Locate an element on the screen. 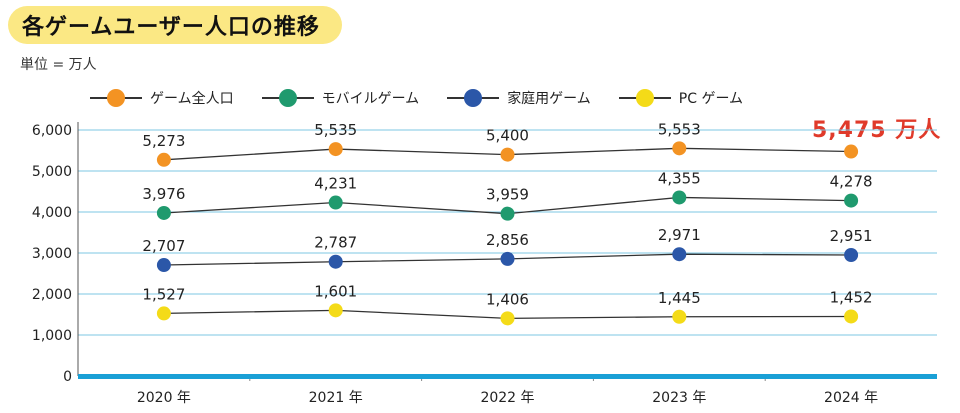 Image resolution: width=960 pixels, height=413 pixels. legend-item-total: ゲーム全人口 is located at coordinates (162, 98).